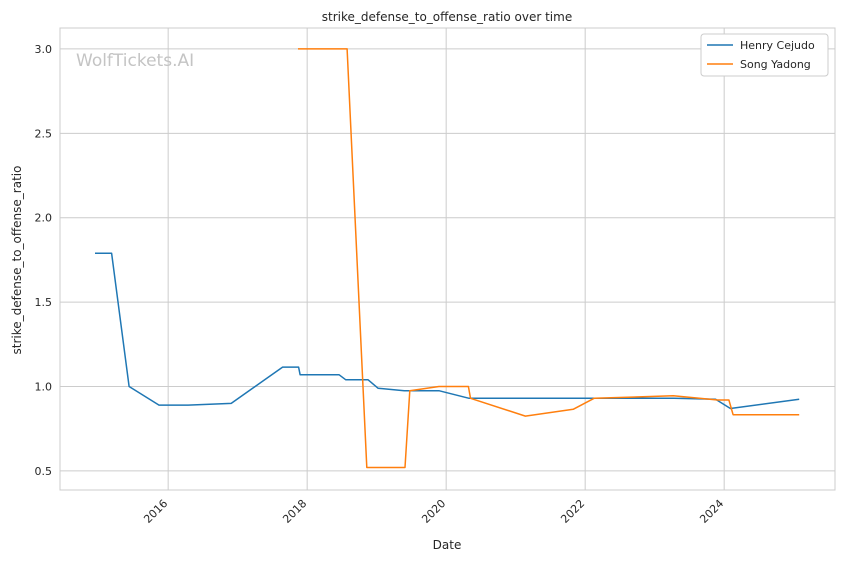  Describe the element at coordinates (775, 64) in the screenshot. I see `legend-label-song: Song Yadong` at that location.